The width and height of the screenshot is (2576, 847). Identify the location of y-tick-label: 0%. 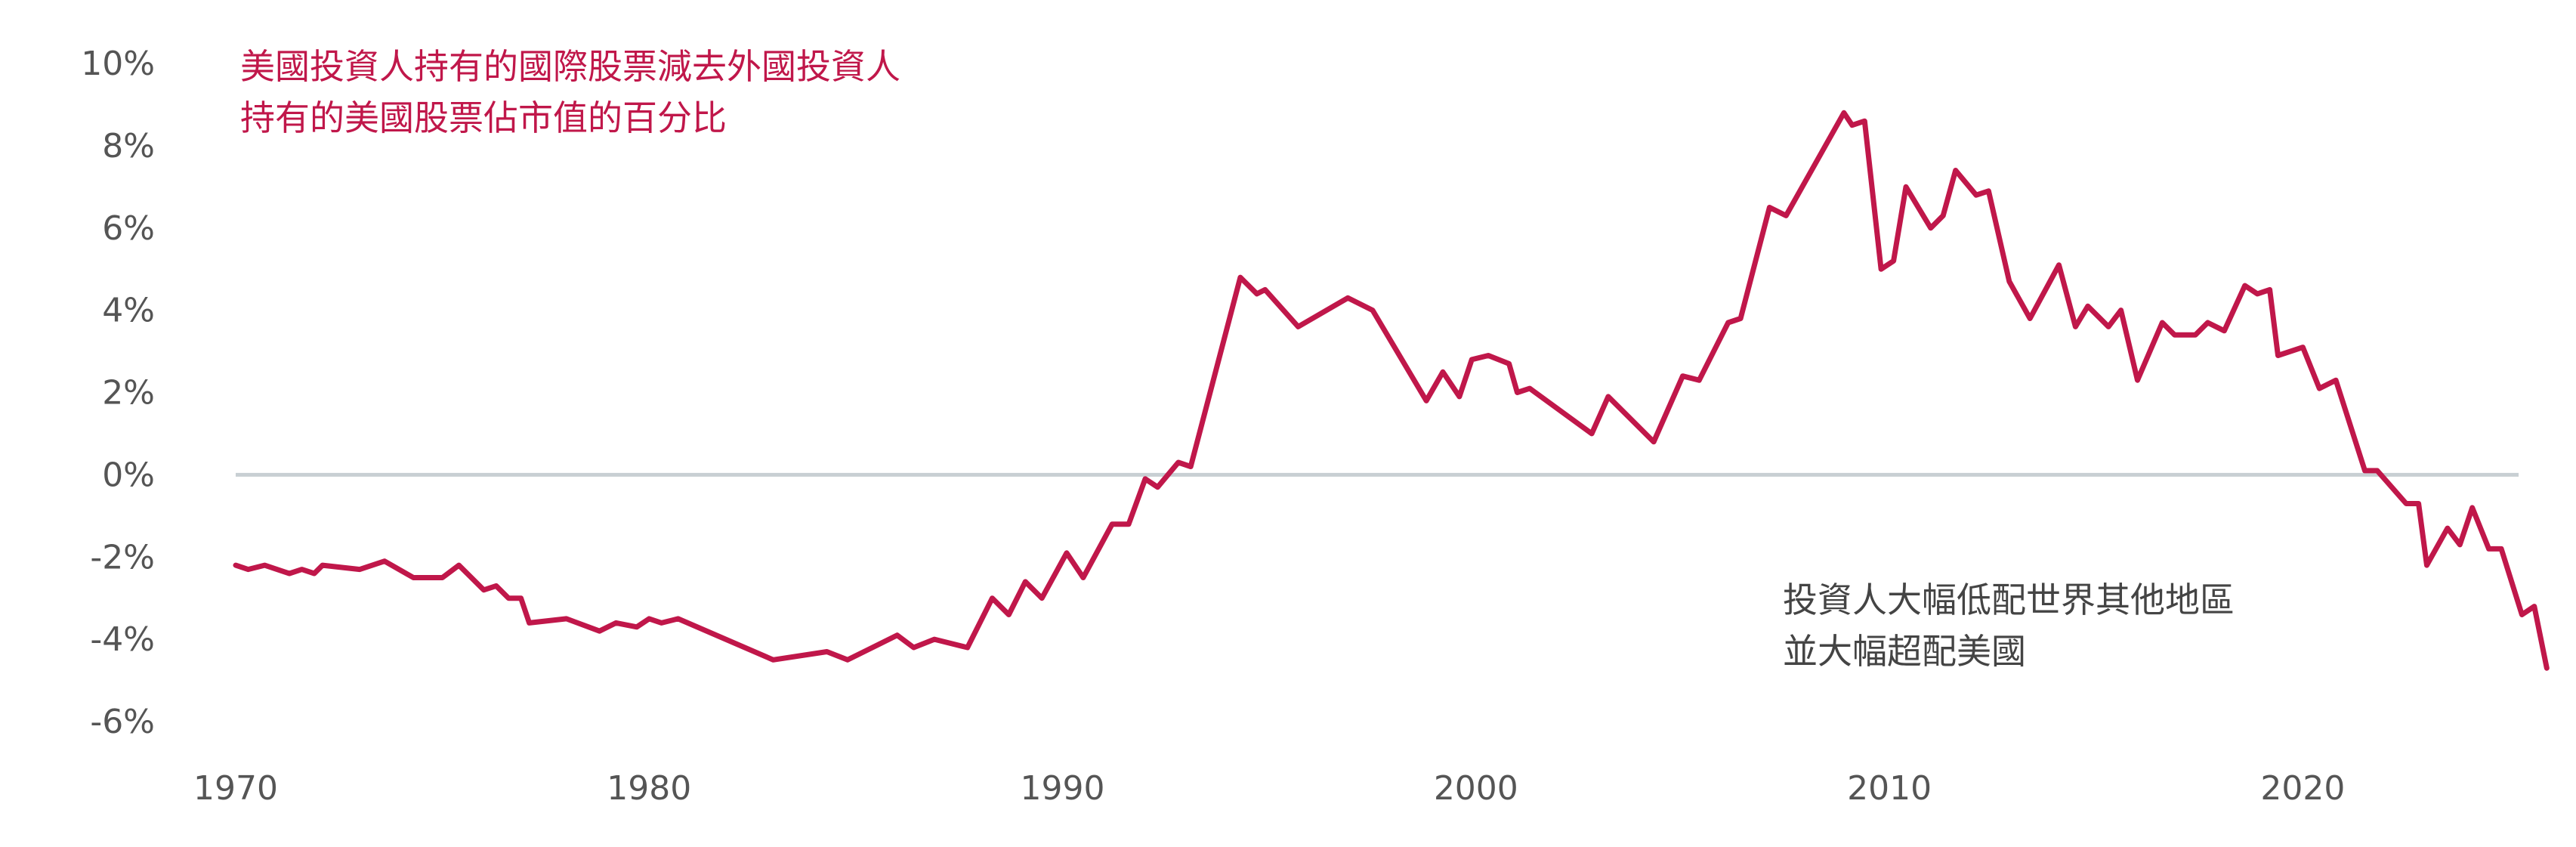
(128, 475).